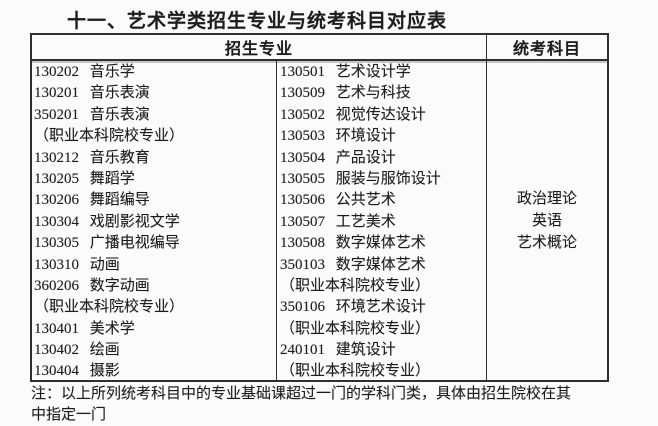 This screenshot has width=658, height=426. I want to click on table-header-row: 招生专业 统考科目, so click(319, 48).